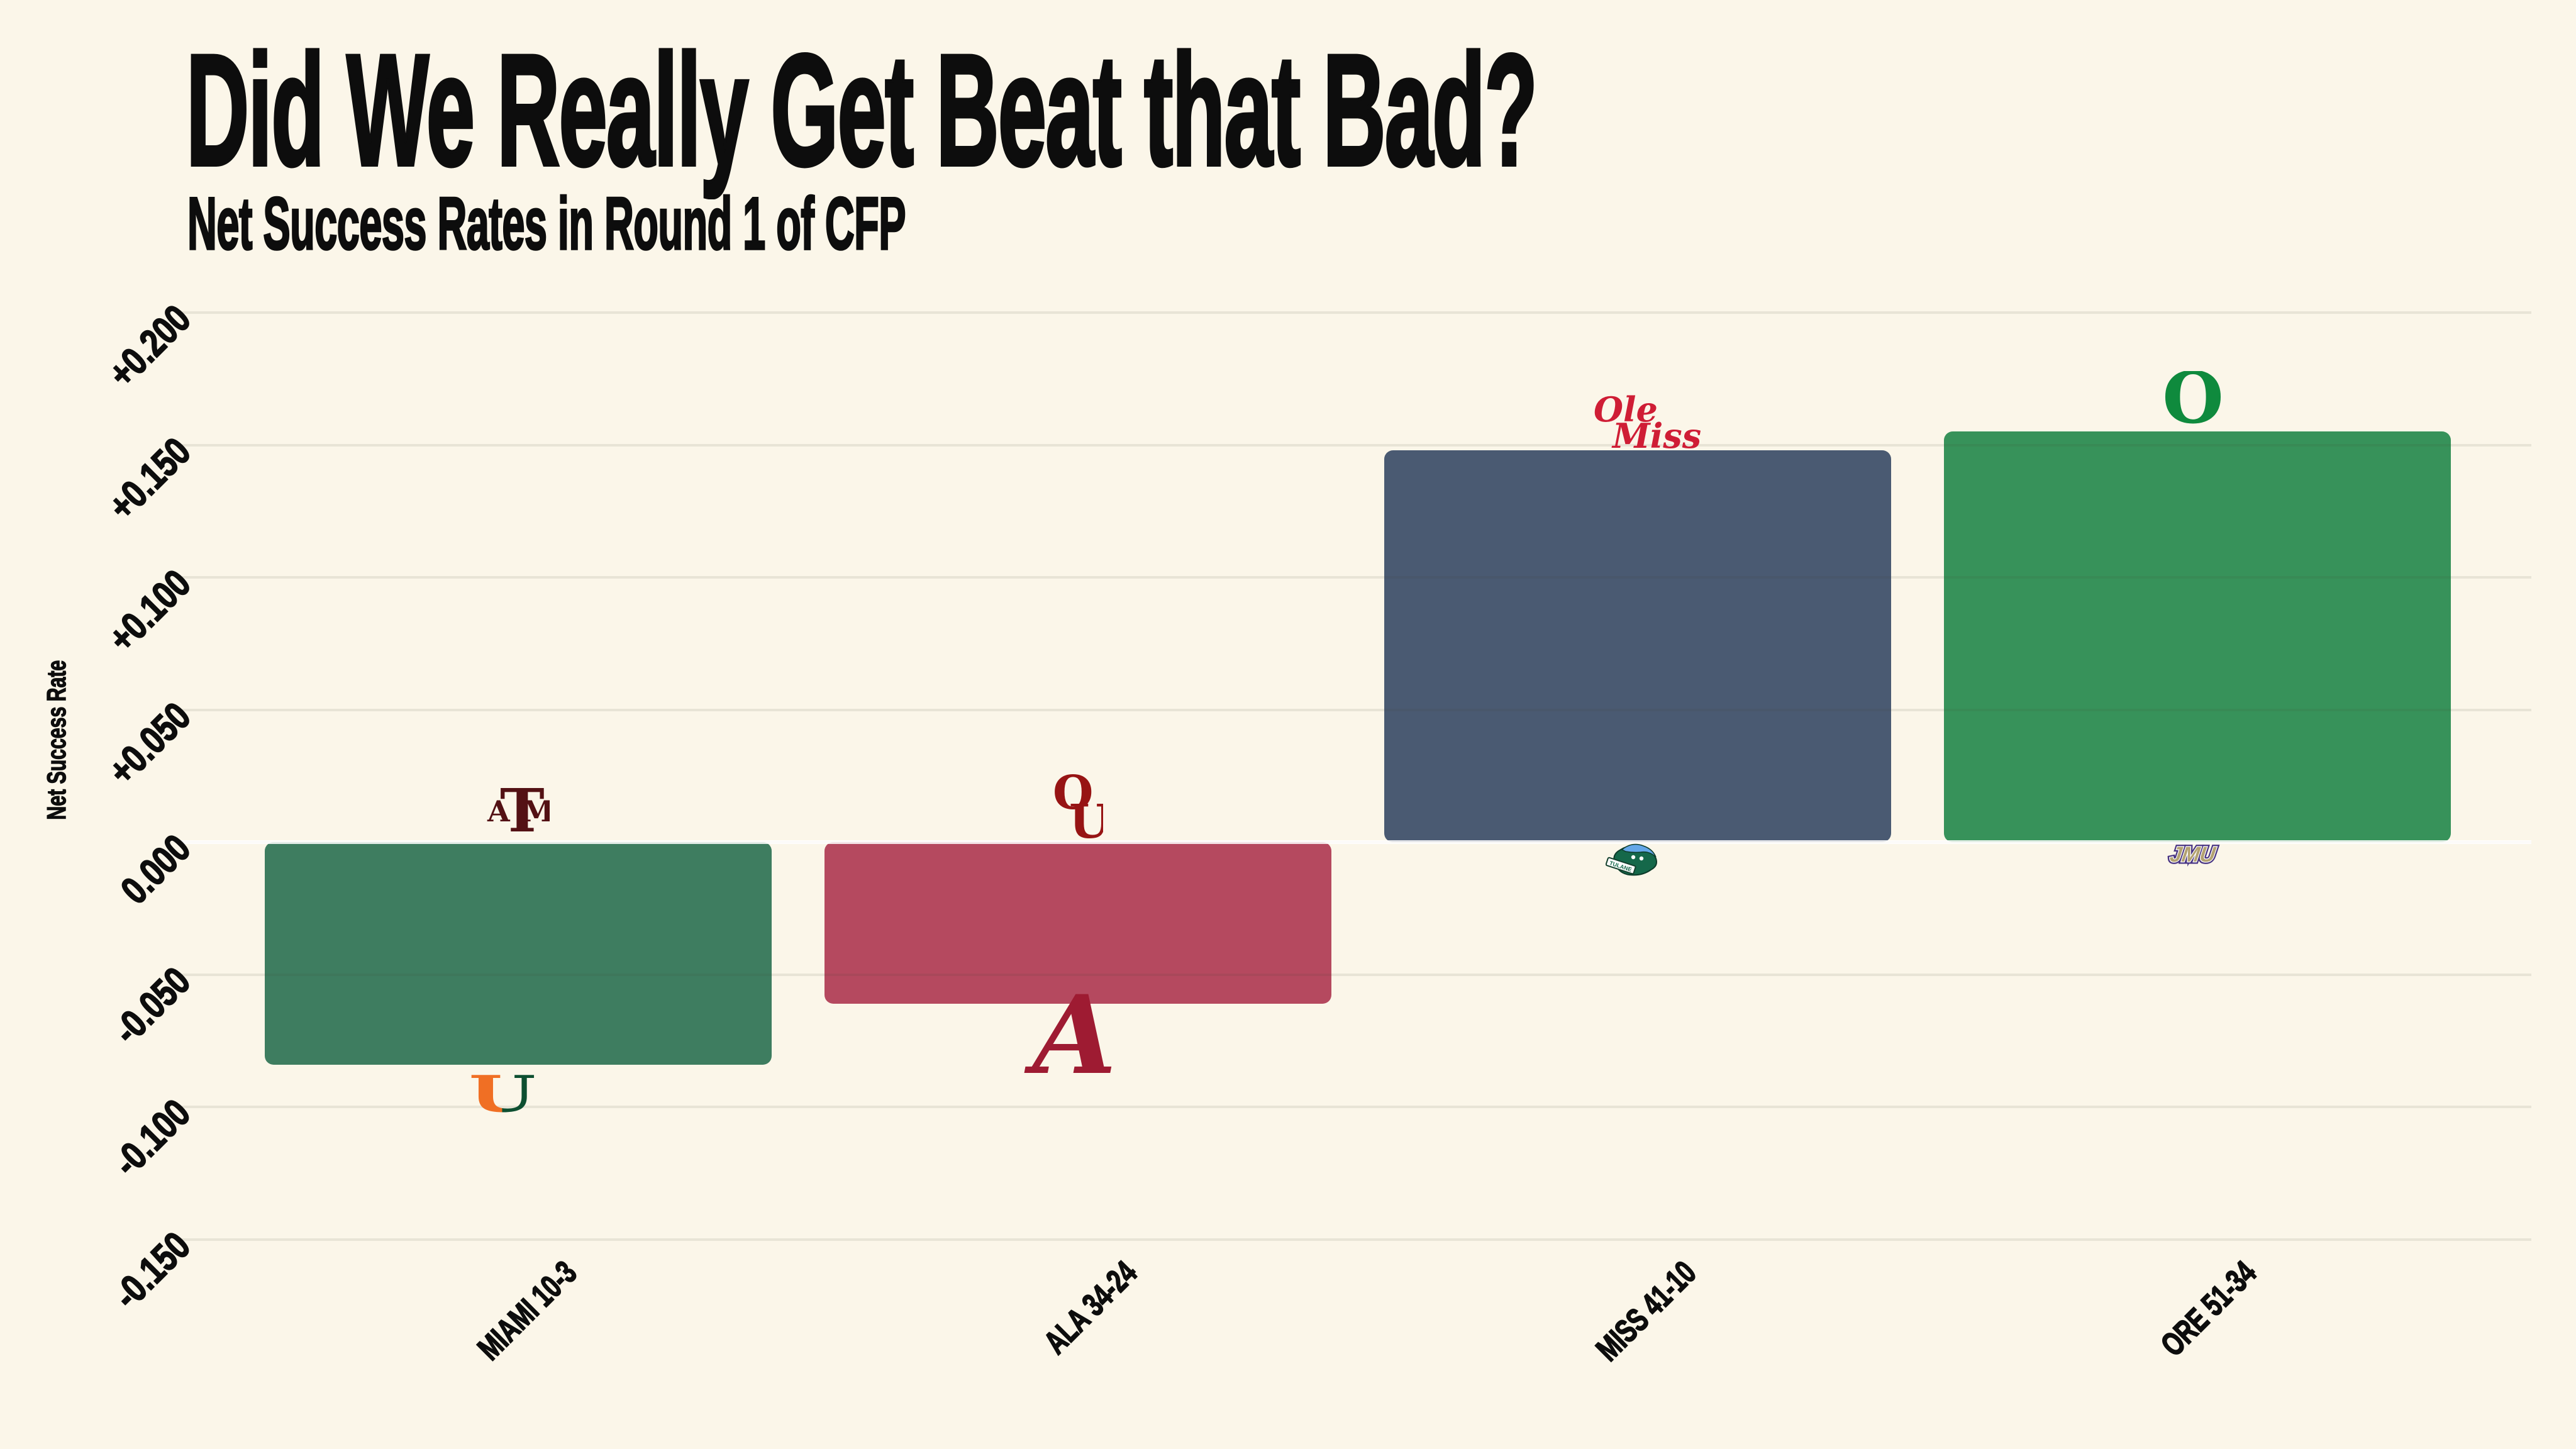 This screenshot has width=2576, height=1449. Describe the element at coordinates (546, 224) in the screenshot. I see `chart-subtitle: Net Success Rates in Round 1 of CFP` at that location.